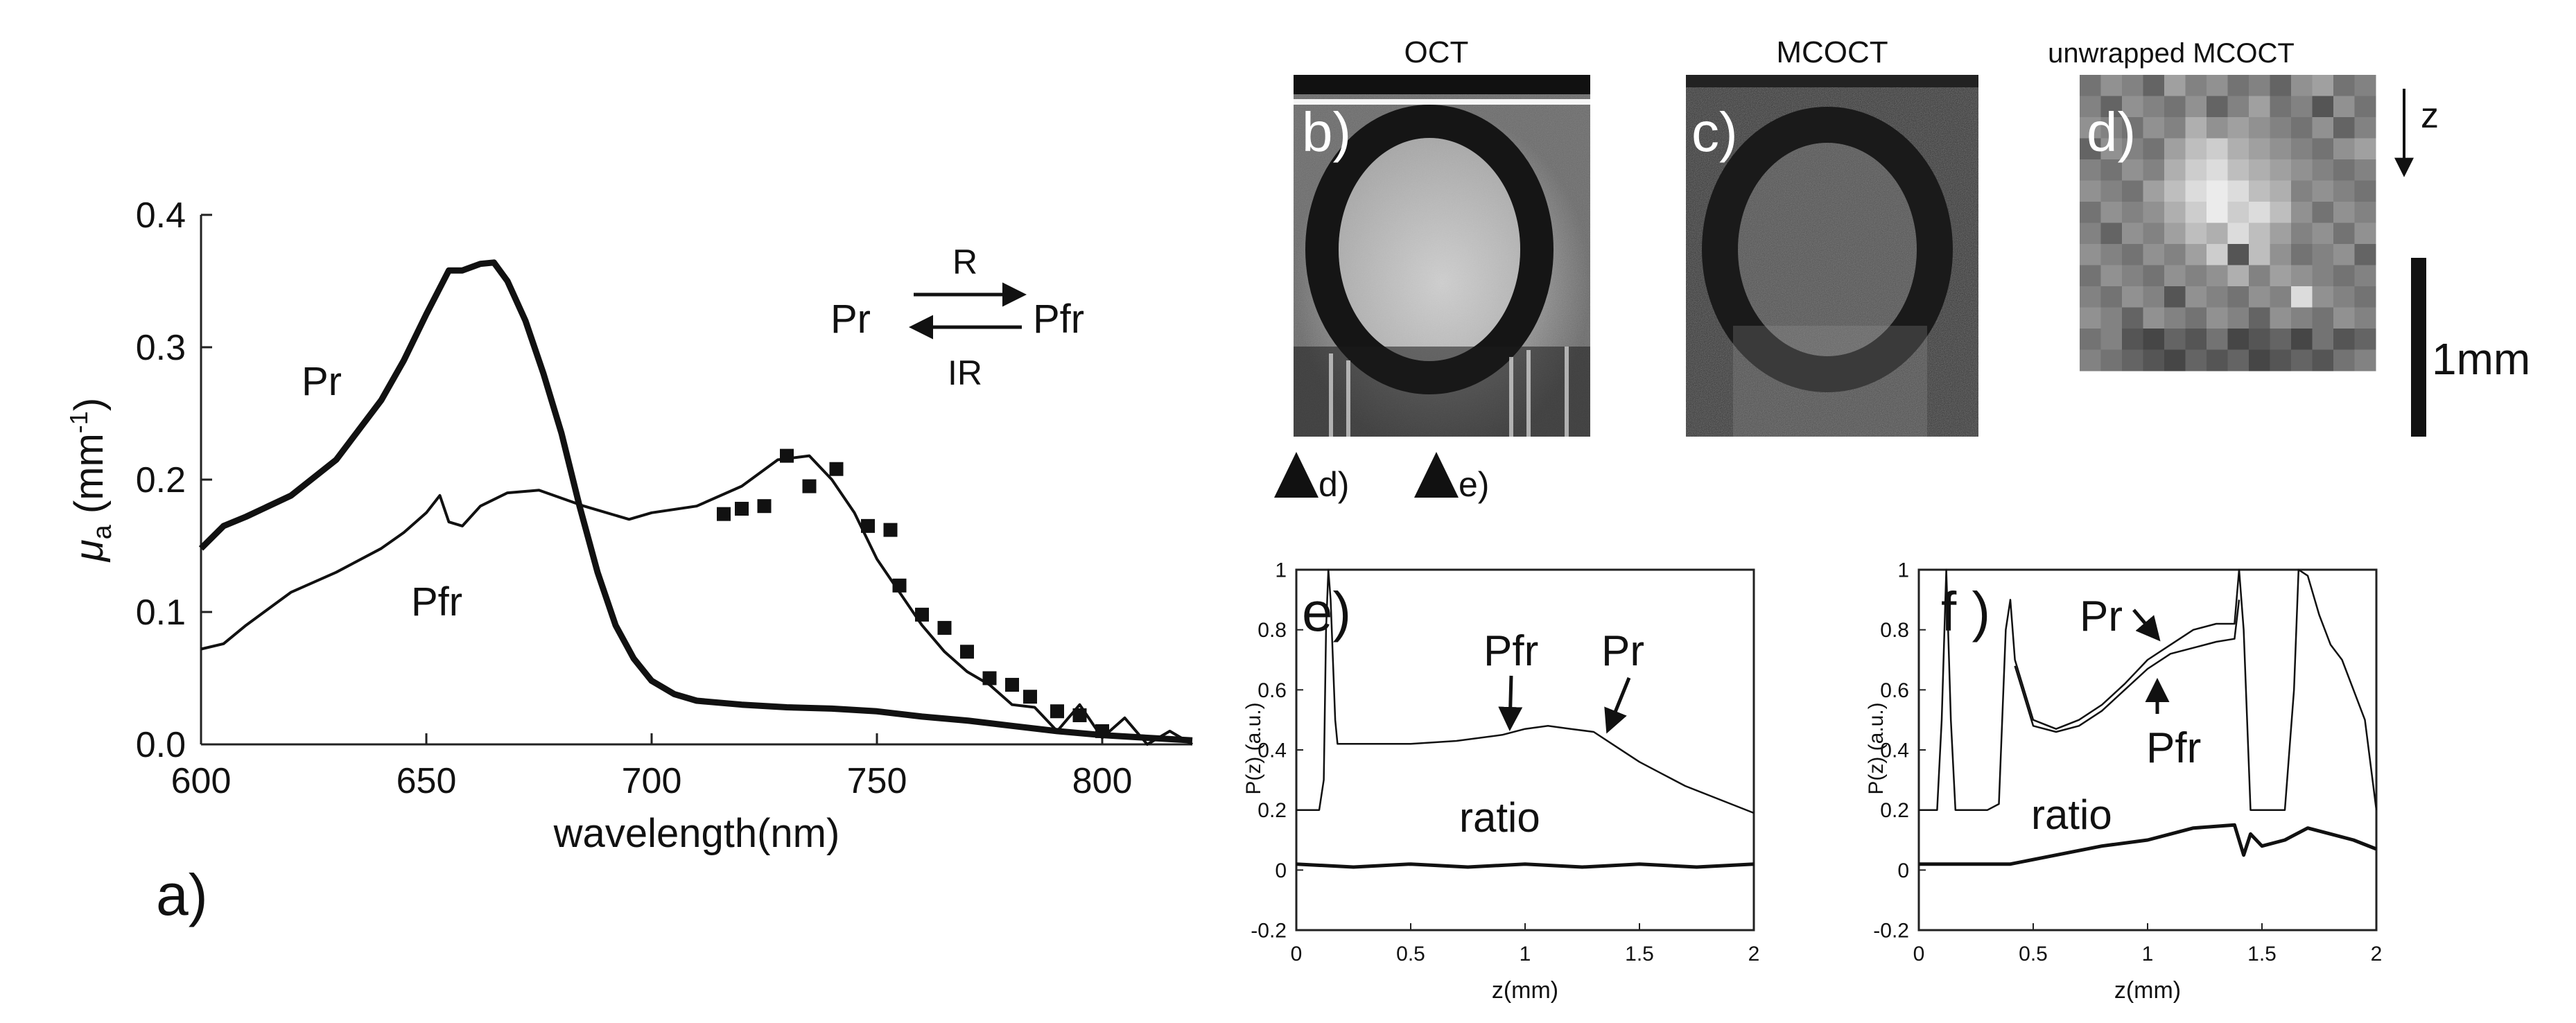 The image size is (2576, 1023). Describe the element at coordinates (1830, 382) in the screenshot. I see `panel-c-lower-band` at that location.